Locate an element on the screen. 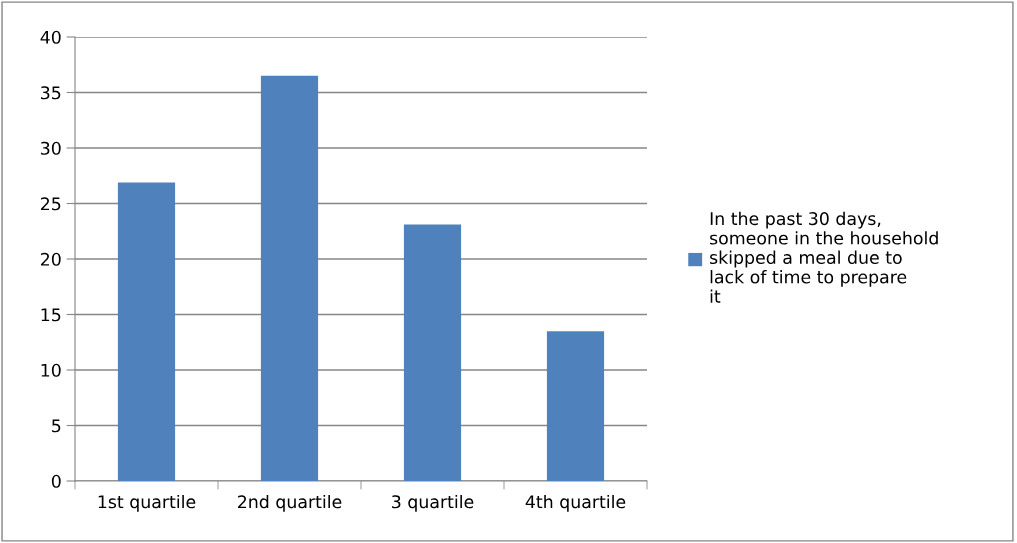 The height and width of the screenshot is (543, 1017). y-tick-label: 10 is located at coordinates (51, 370).